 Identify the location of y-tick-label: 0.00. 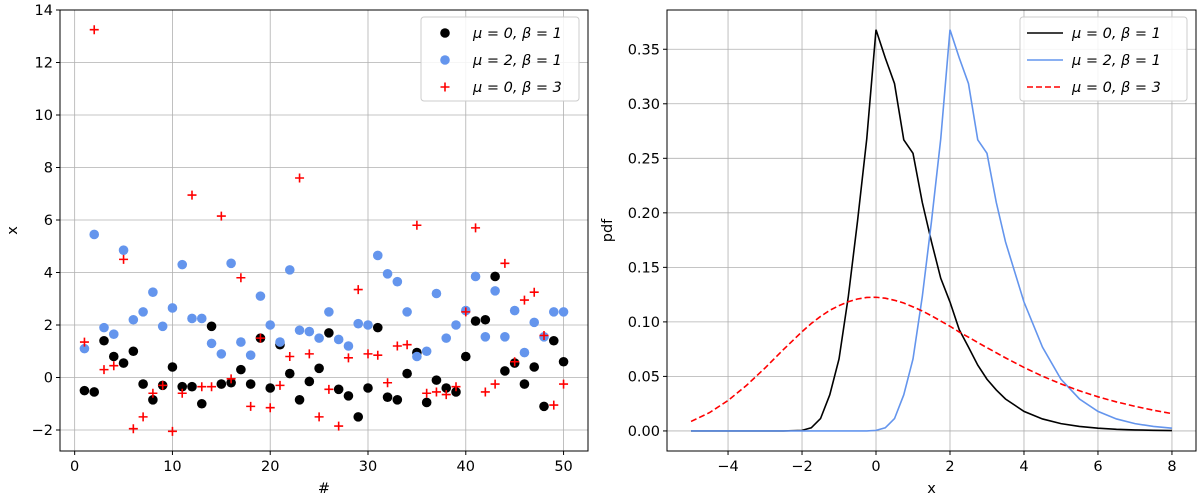
(644, 432).